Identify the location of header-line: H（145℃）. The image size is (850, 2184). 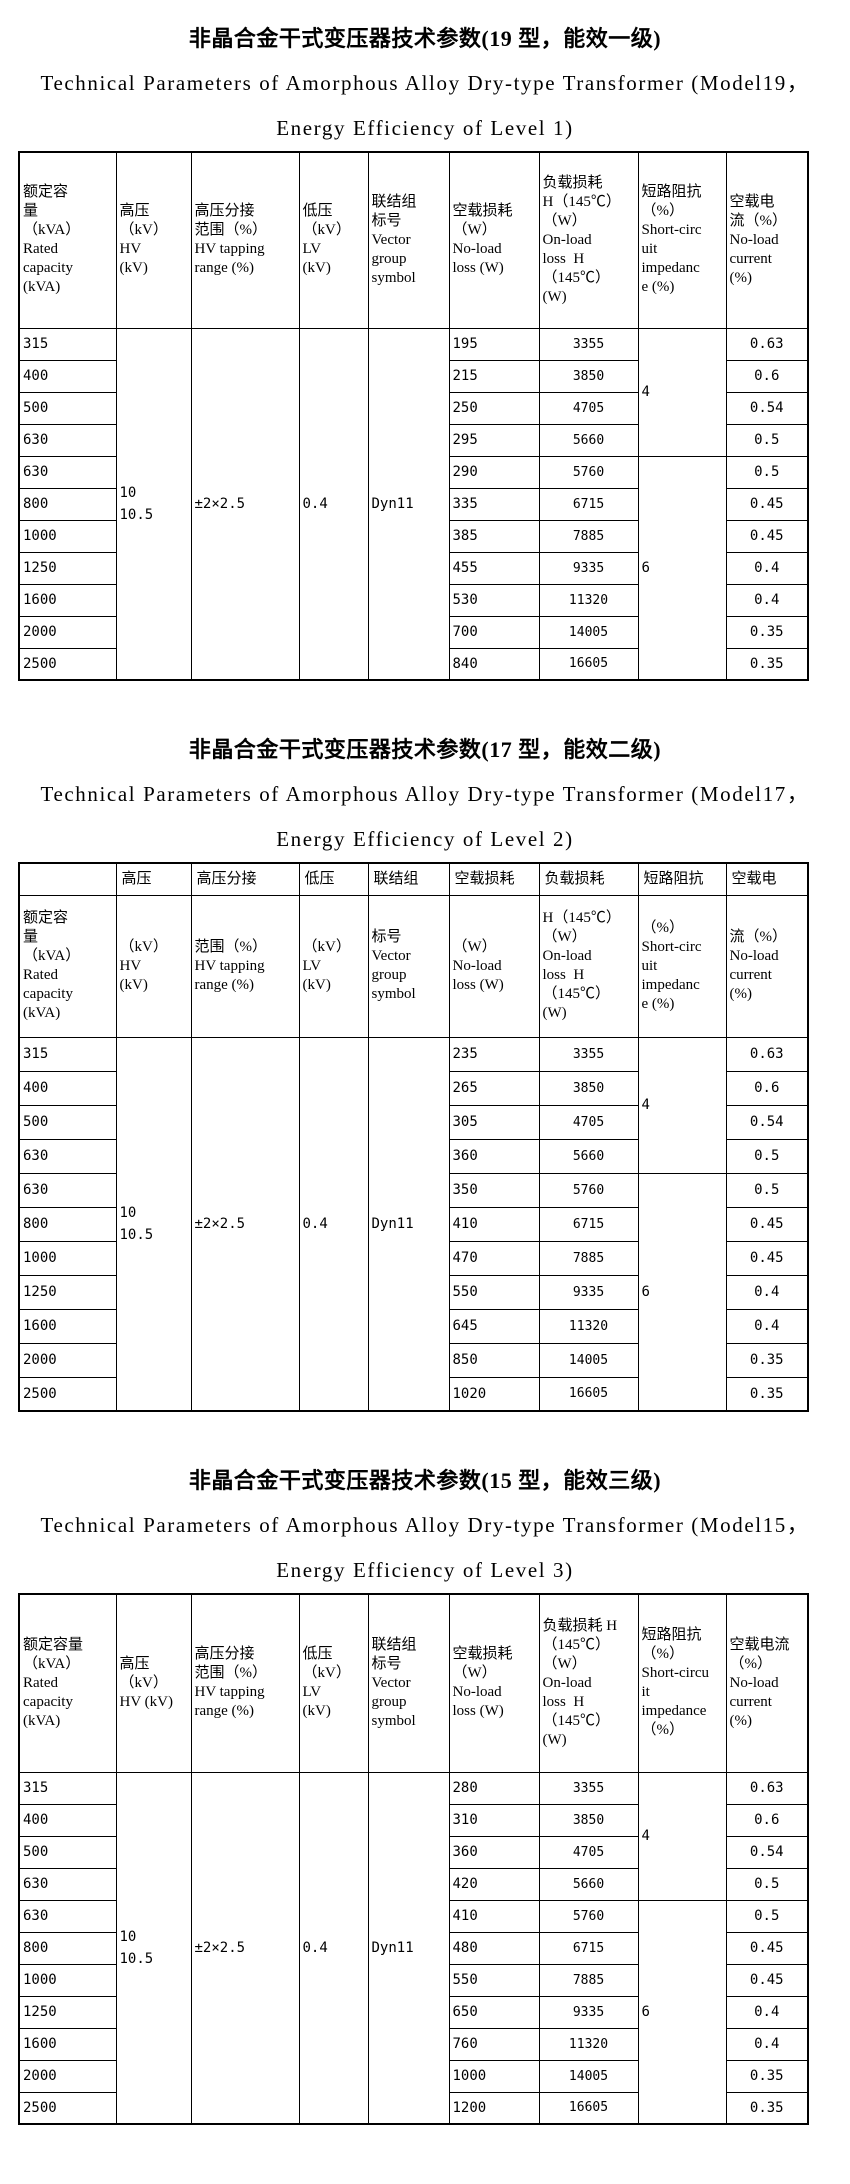
(581, 918).